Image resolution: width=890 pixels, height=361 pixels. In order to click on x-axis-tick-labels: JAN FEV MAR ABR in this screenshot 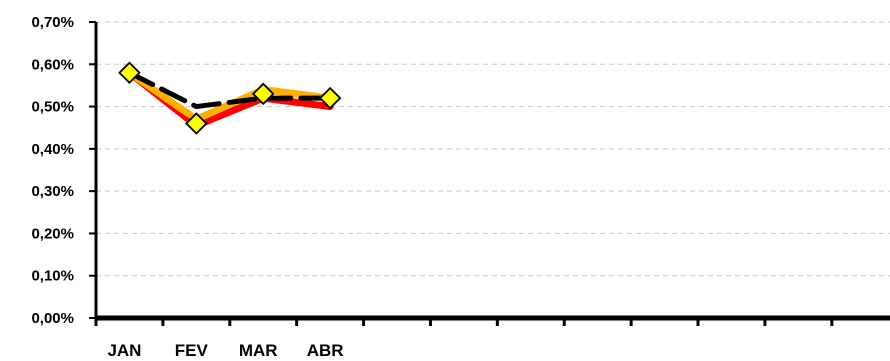, I will do `click(225, 350)`.